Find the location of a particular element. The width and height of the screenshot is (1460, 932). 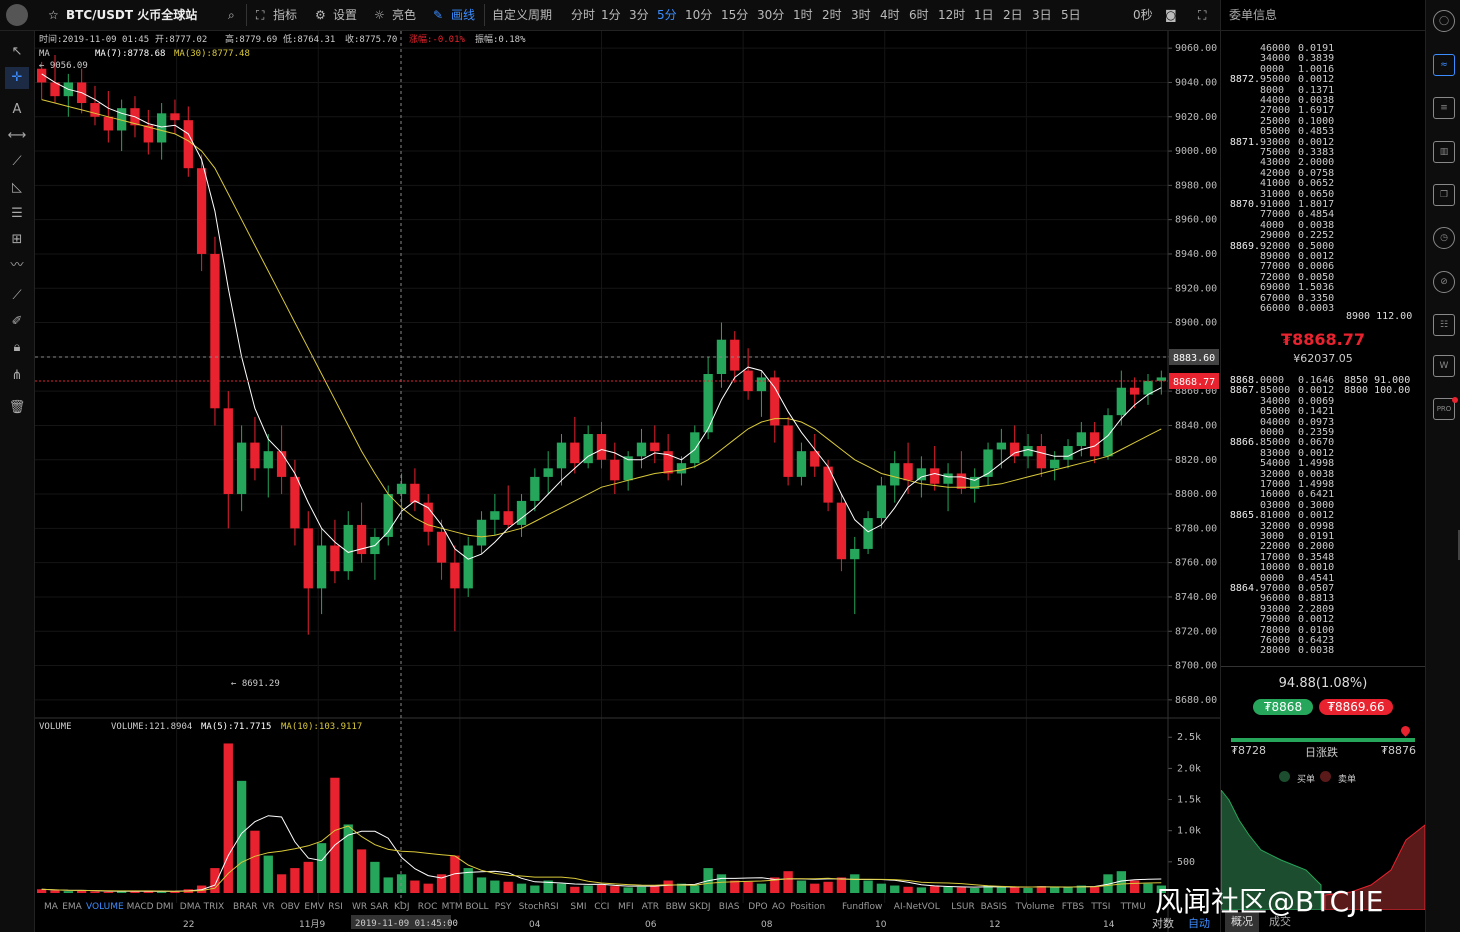

indicator-tab-ema: EMA is located at coordinates (72, 907).